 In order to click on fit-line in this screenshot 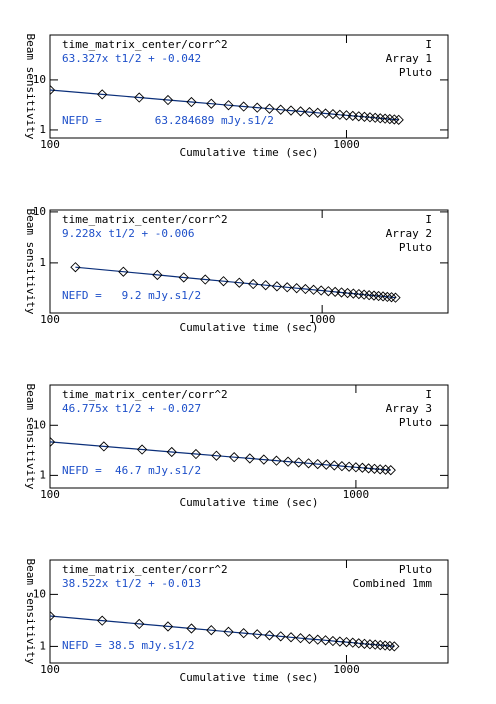, I will do `click(220, 456)`.